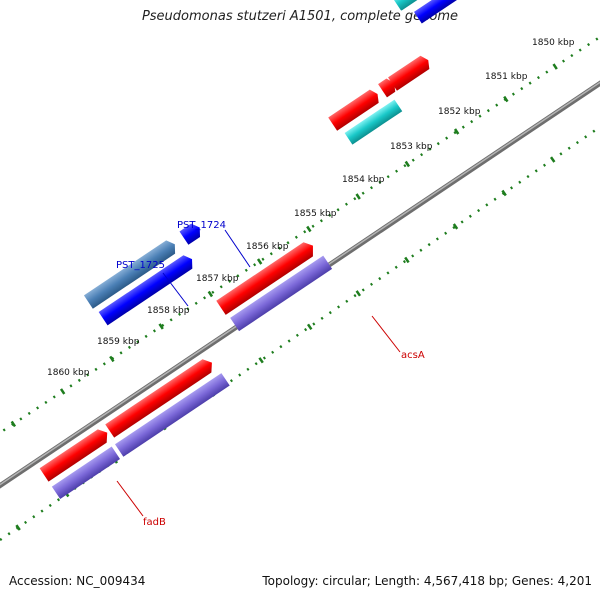  I want to click on cds-blue-small, so click(191, 233).